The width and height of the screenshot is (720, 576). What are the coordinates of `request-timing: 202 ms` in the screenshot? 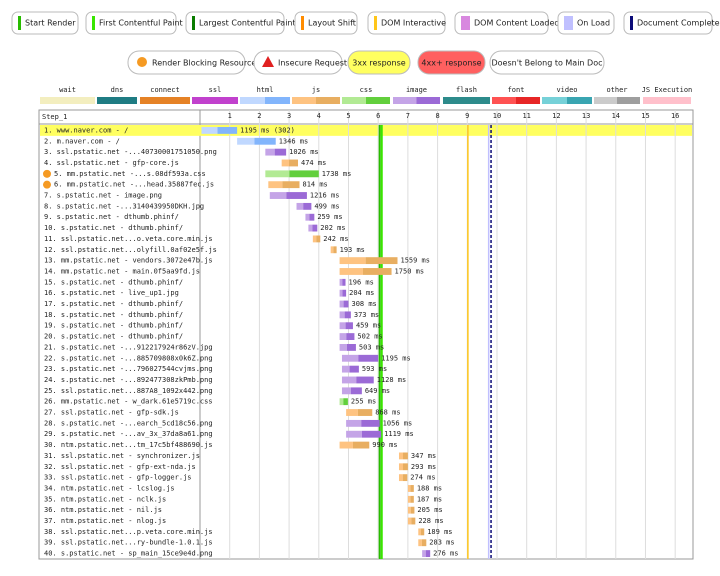 It's located at (332, 228).